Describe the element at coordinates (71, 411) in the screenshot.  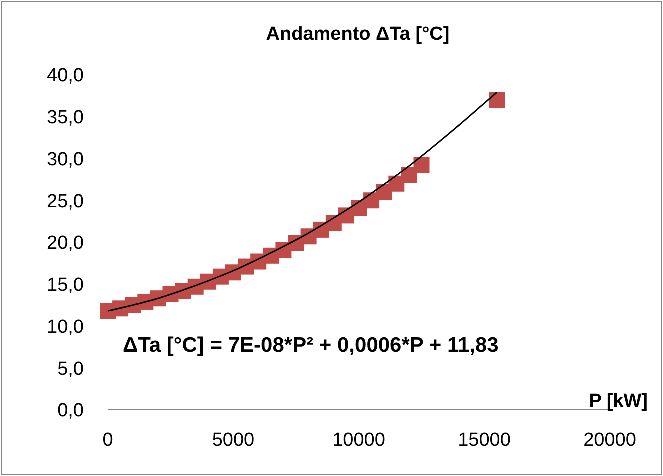
I see `y-tick-label: 0,0` at that location.